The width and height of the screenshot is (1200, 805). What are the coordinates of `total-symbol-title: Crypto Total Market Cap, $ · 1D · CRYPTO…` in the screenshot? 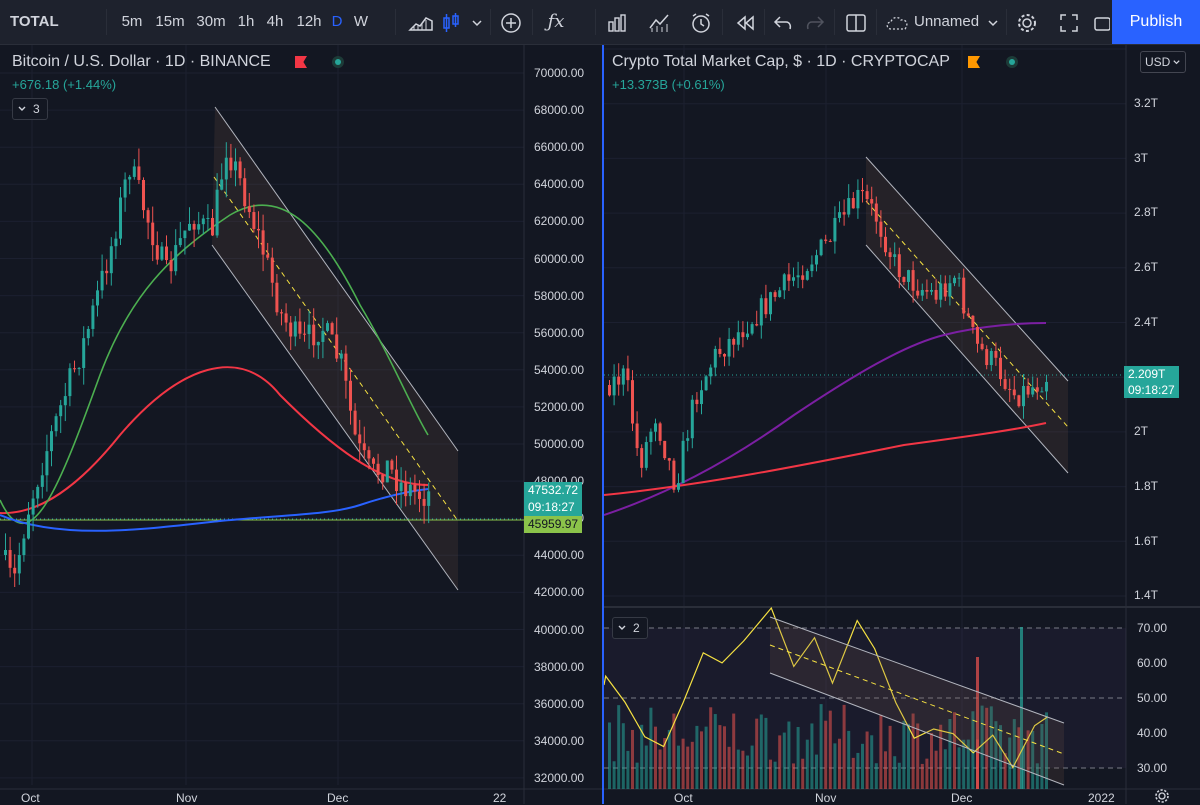 It's located at (781, 61).